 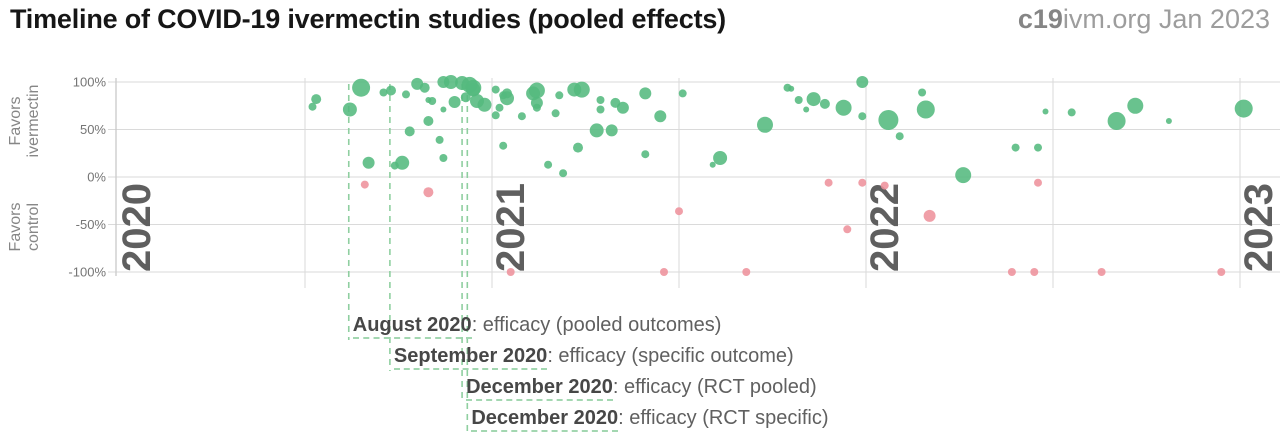 What do you see at coordinates (511, 227) in the screenshot?
I see `year-label: 2021` at bounding box center [511, 227].